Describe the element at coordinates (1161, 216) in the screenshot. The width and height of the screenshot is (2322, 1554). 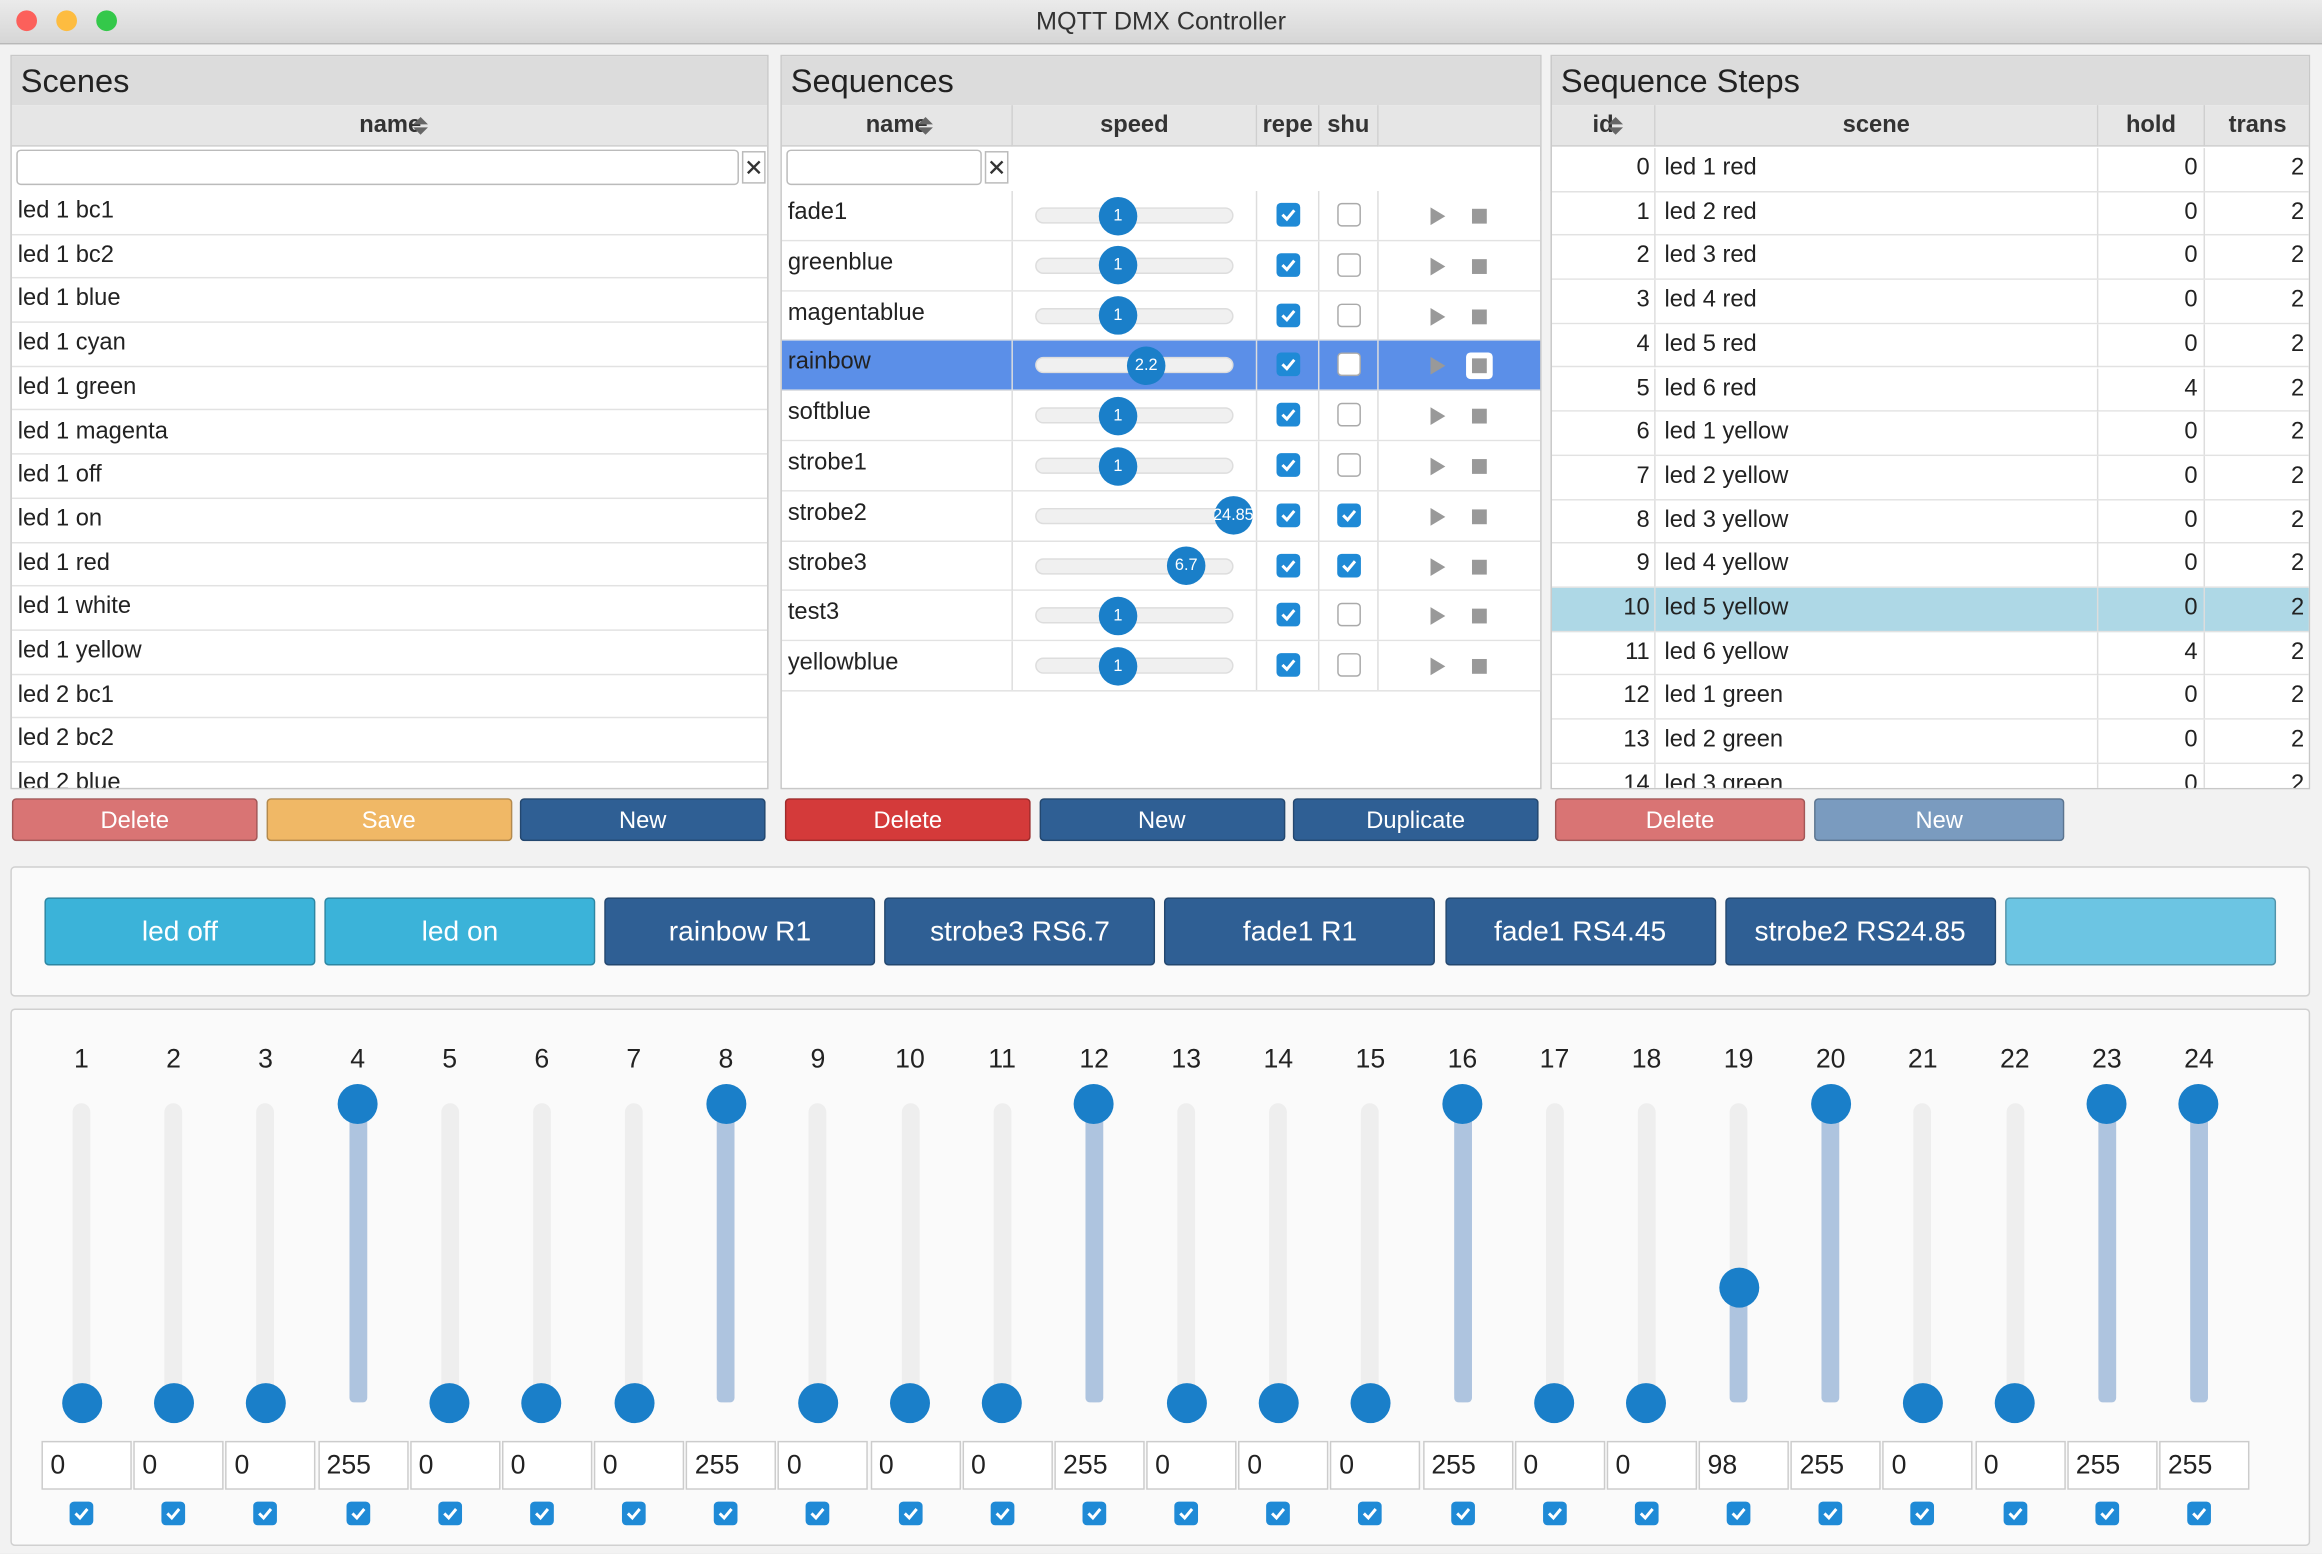
I see `table-row: fade1 1` at that location.